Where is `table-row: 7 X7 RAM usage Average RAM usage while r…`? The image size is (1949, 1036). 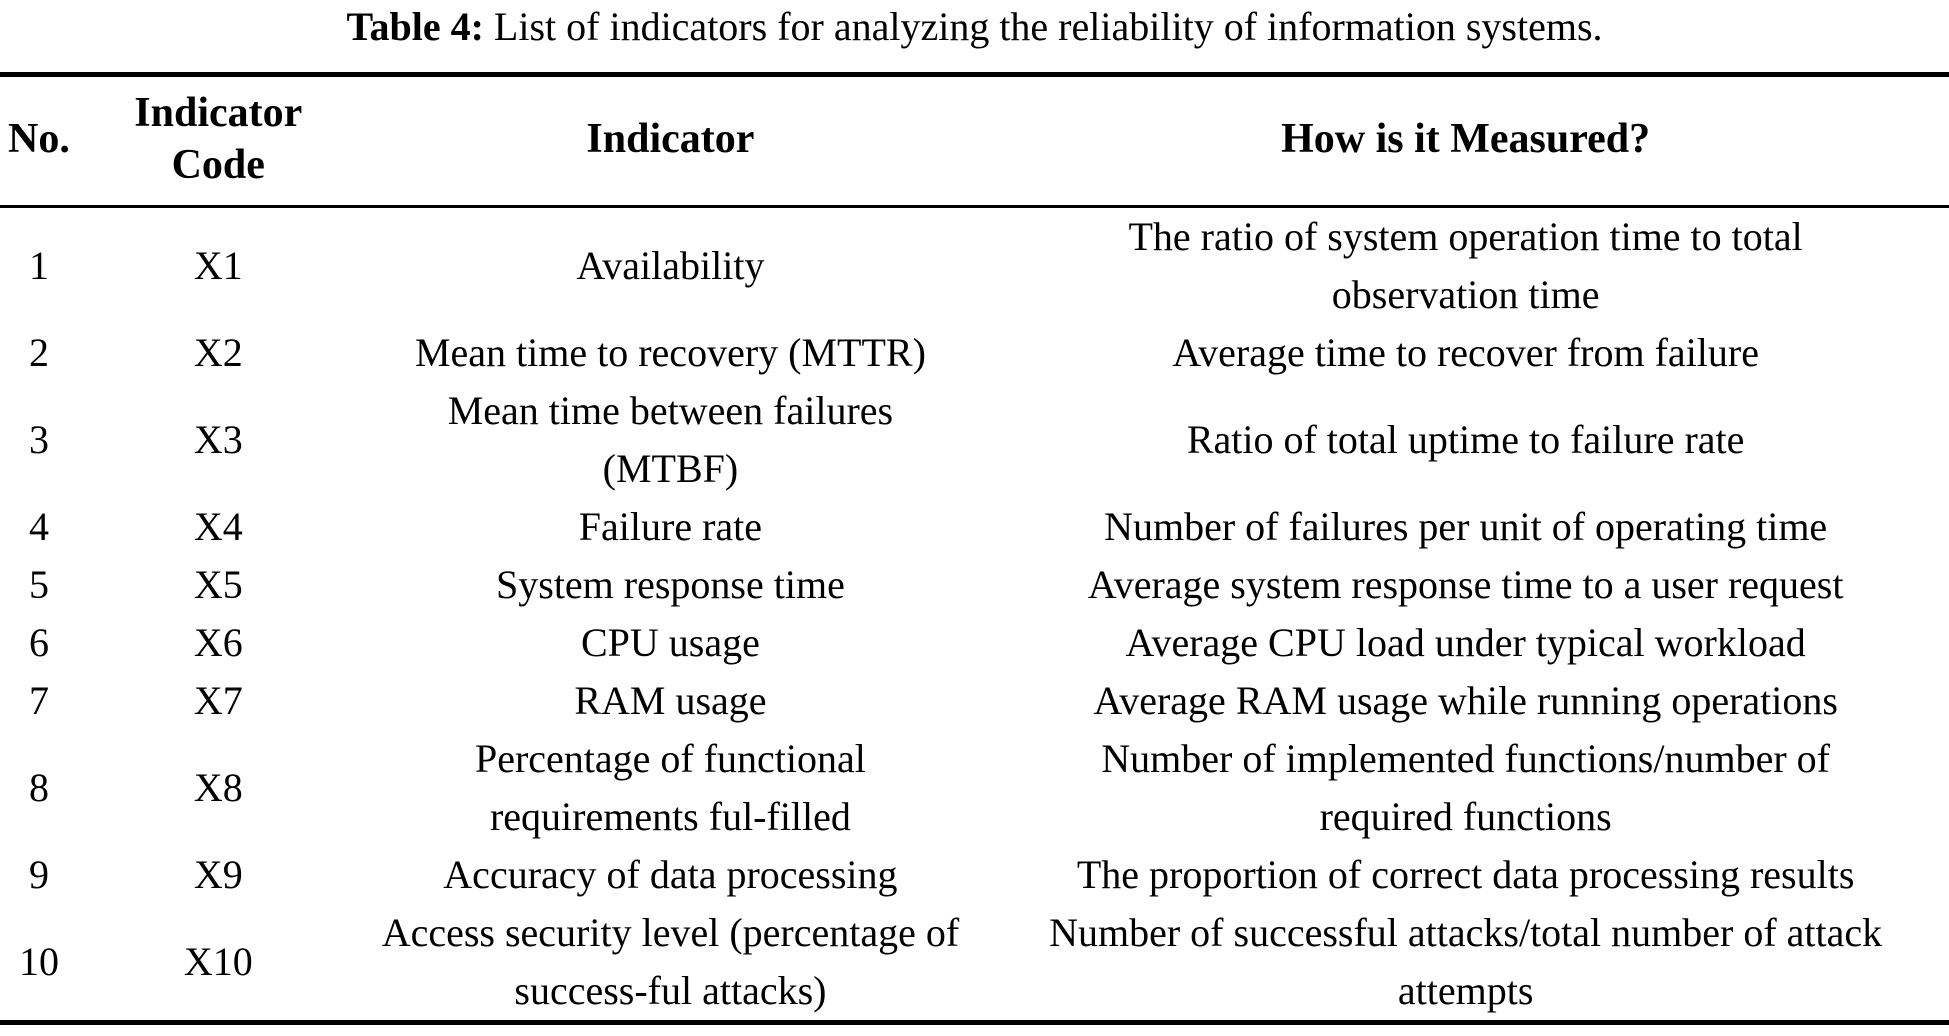
table-row: 7 X7 RAM usage Average RAM usage while r… is located at coordinates (974, 701).